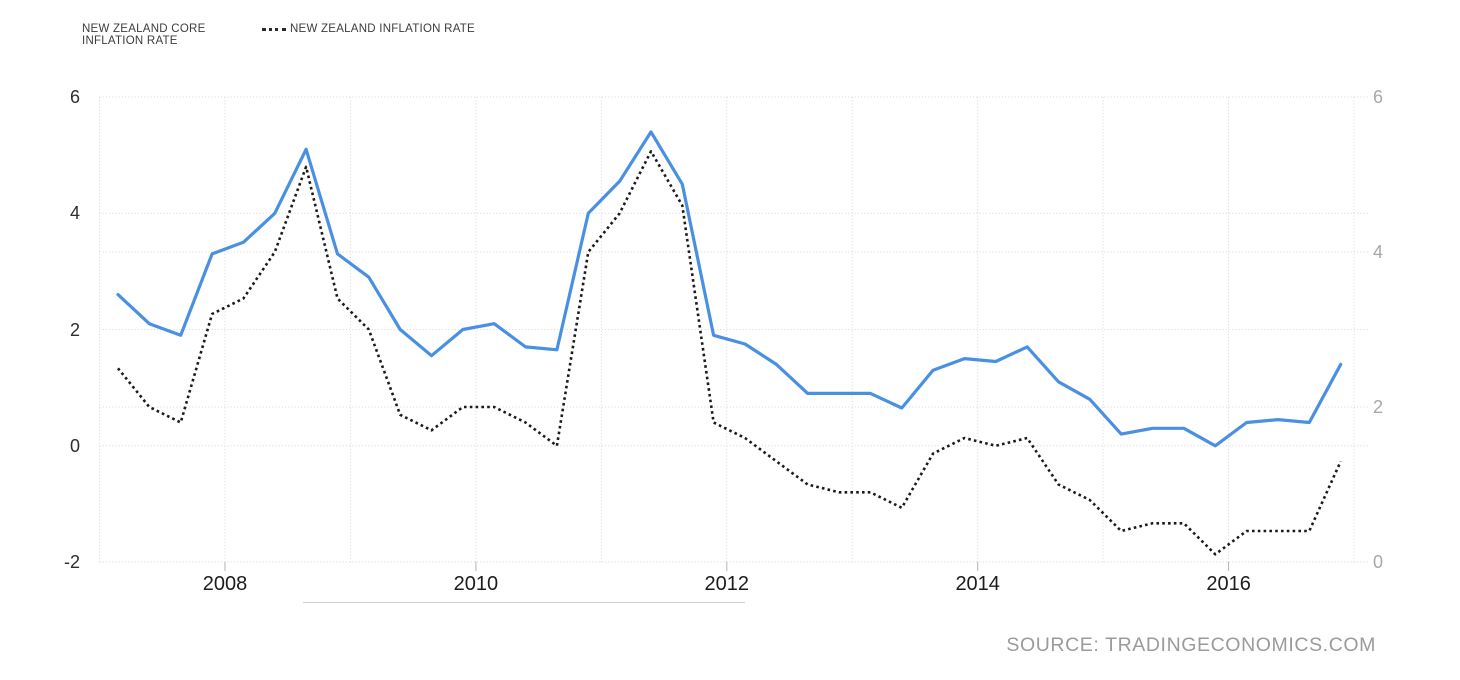 This screenshot has width=1460, height=680. What do you see at coordinates (74, 213) in the screenshot?
I see `left-axis-tick-label: 4` at bounding box center [74, 213].